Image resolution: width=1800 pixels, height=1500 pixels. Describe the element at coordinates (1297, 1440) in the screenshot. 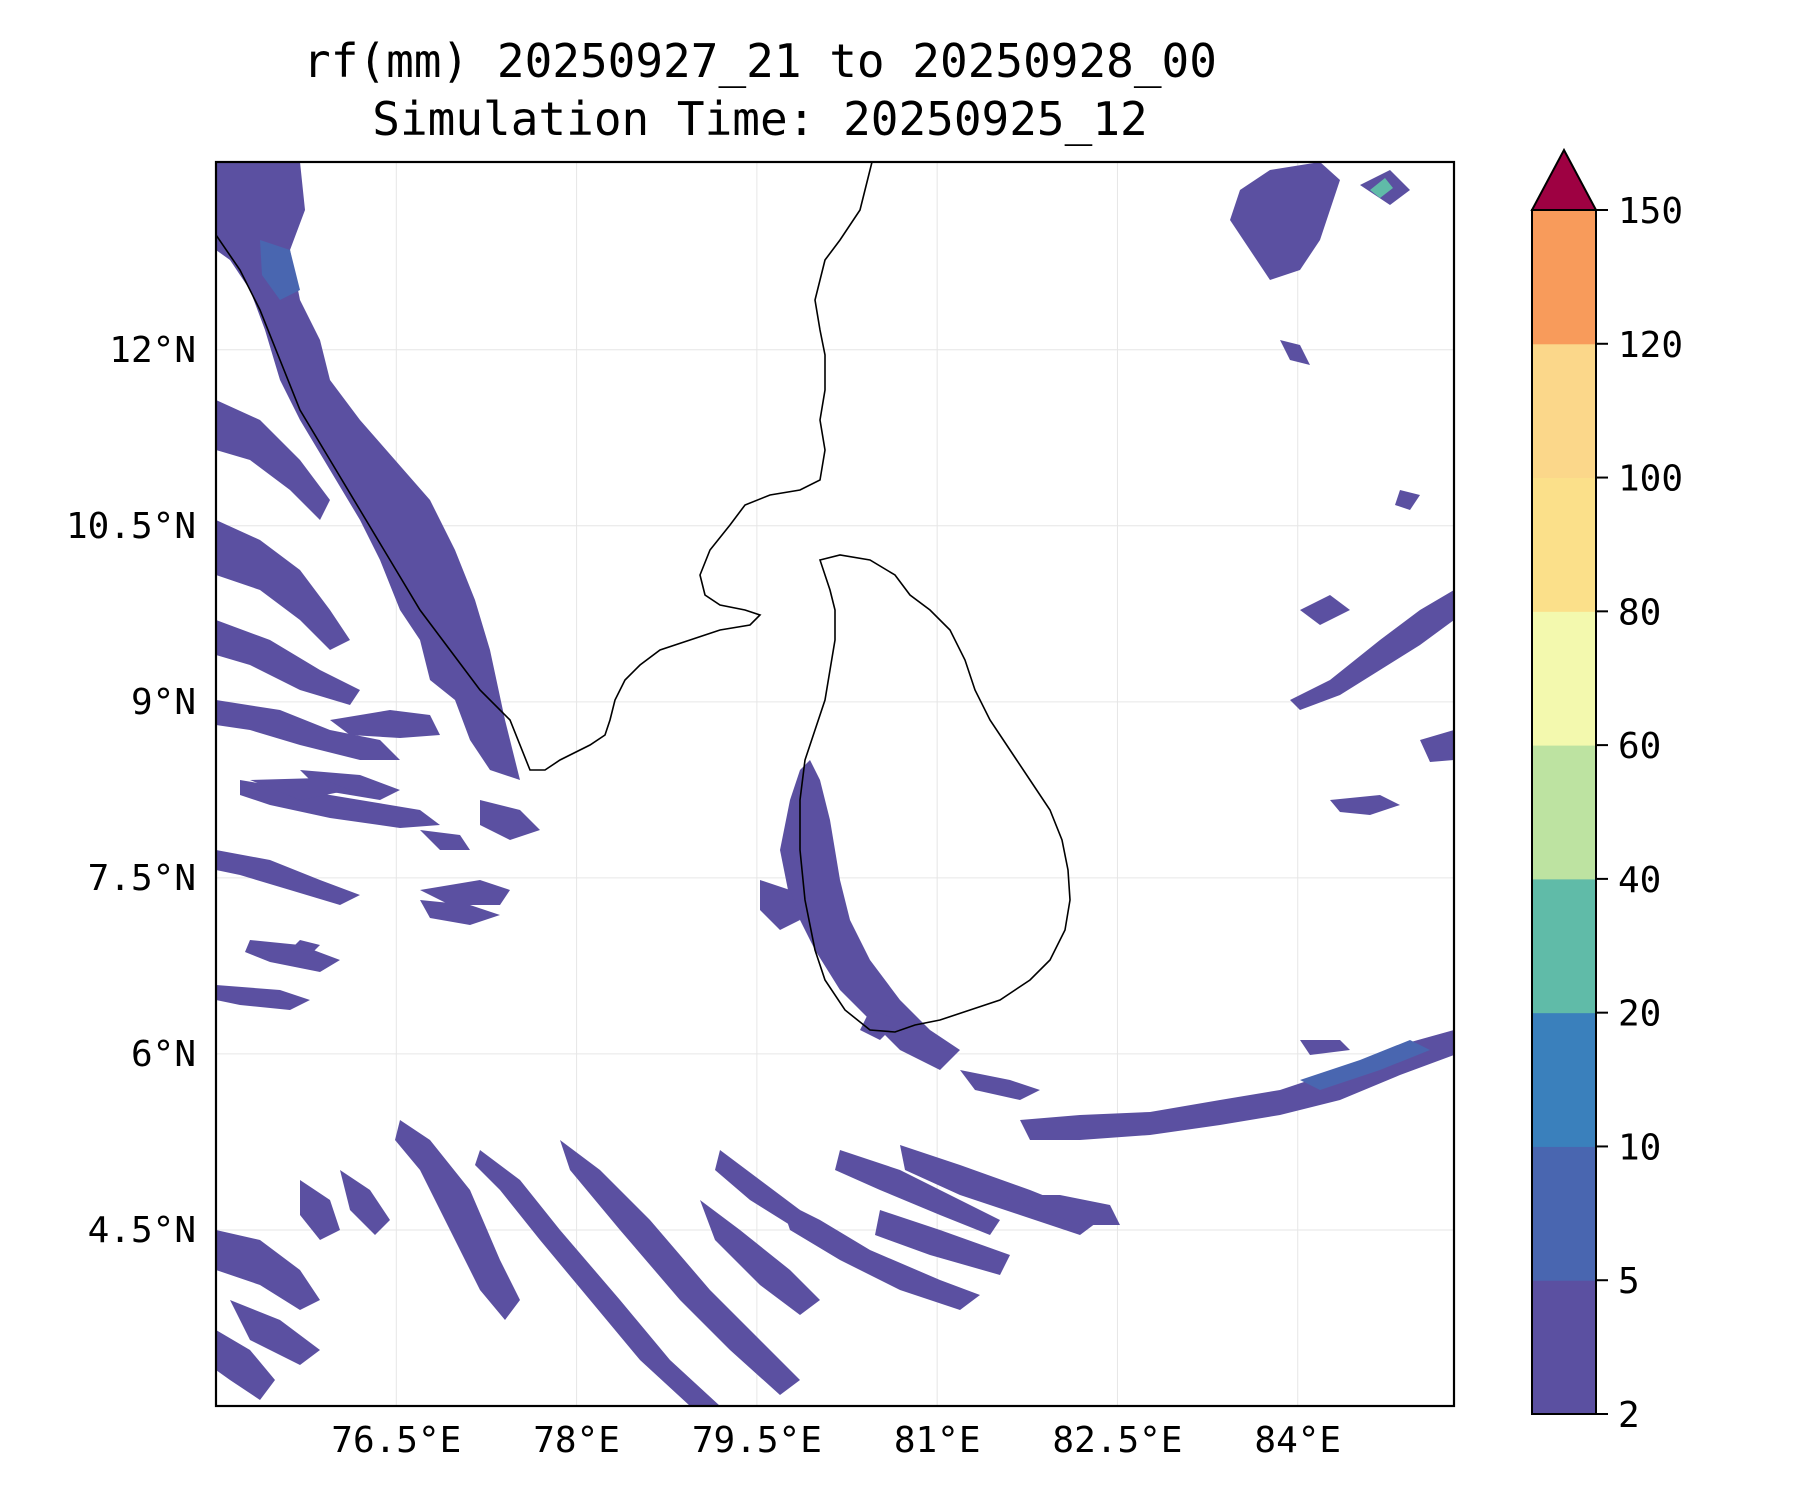

I see `lon-tick-label: 84°E` at that location.